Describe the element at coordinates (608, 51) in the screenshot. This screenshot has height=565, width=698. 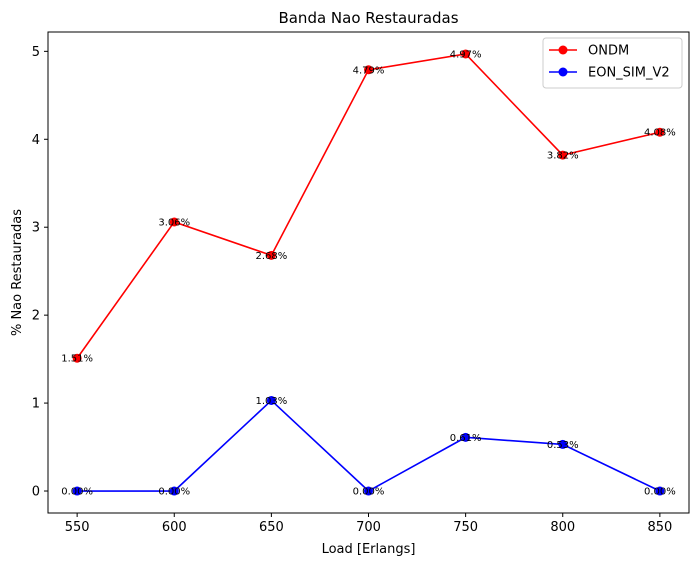
I see `legend-label: ONDM` at that location.